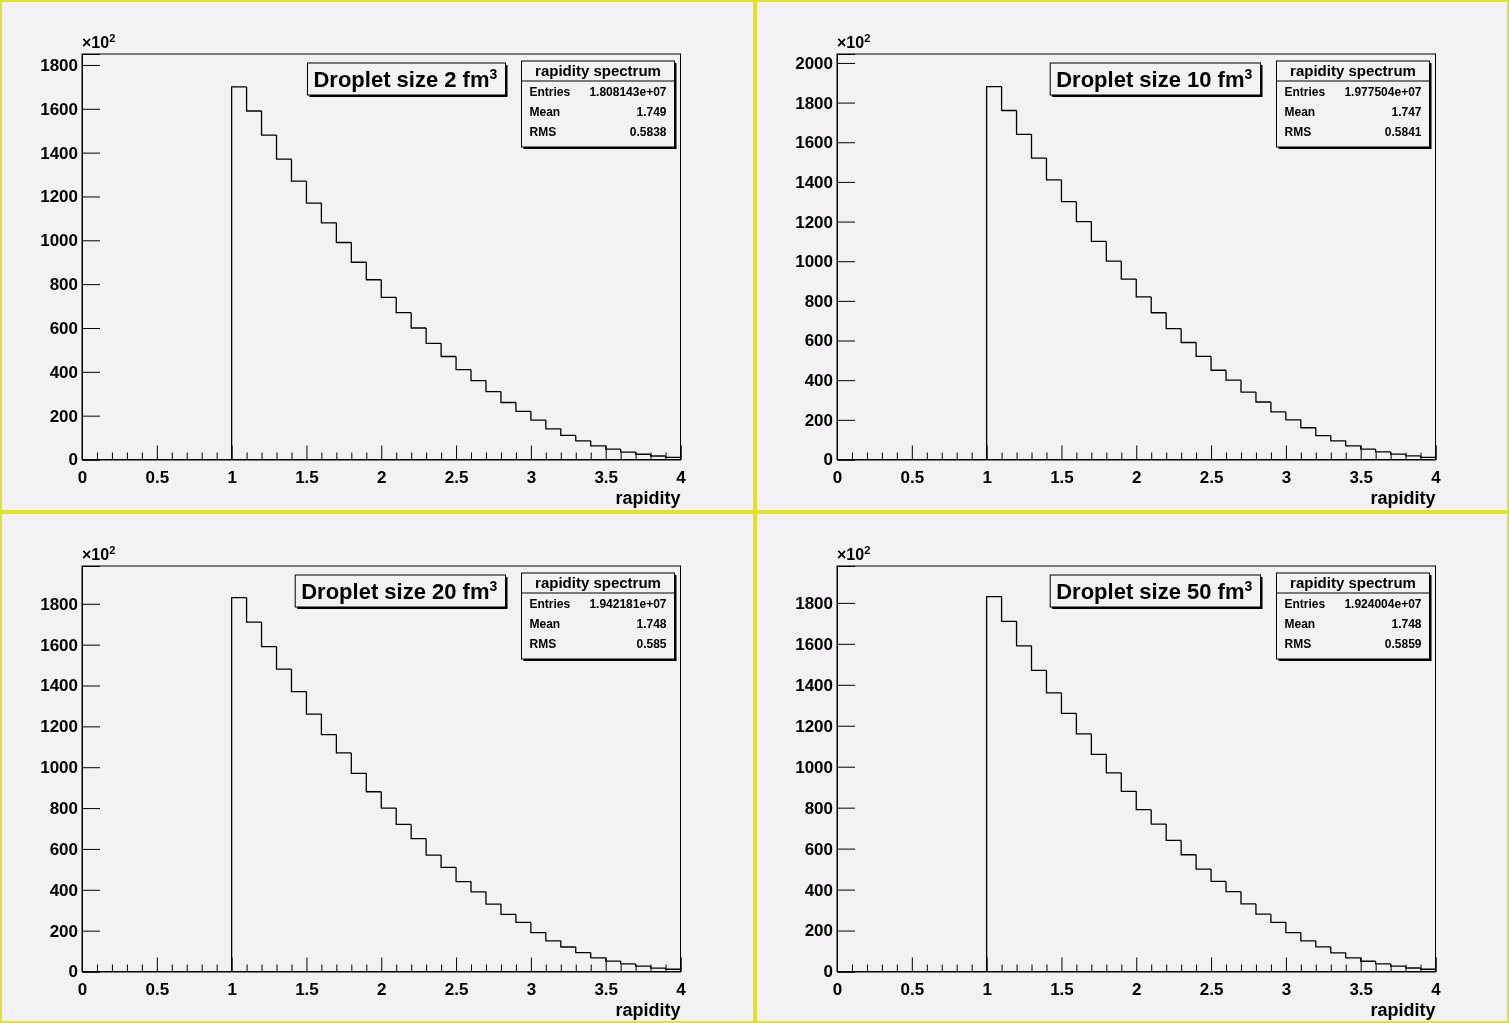 Image resolution: width=1509 pixels, height=1023 pixels. Describe the element at coordinates (1403, 643) in the screenshot. I see `annotation: 0.5859` at that location.